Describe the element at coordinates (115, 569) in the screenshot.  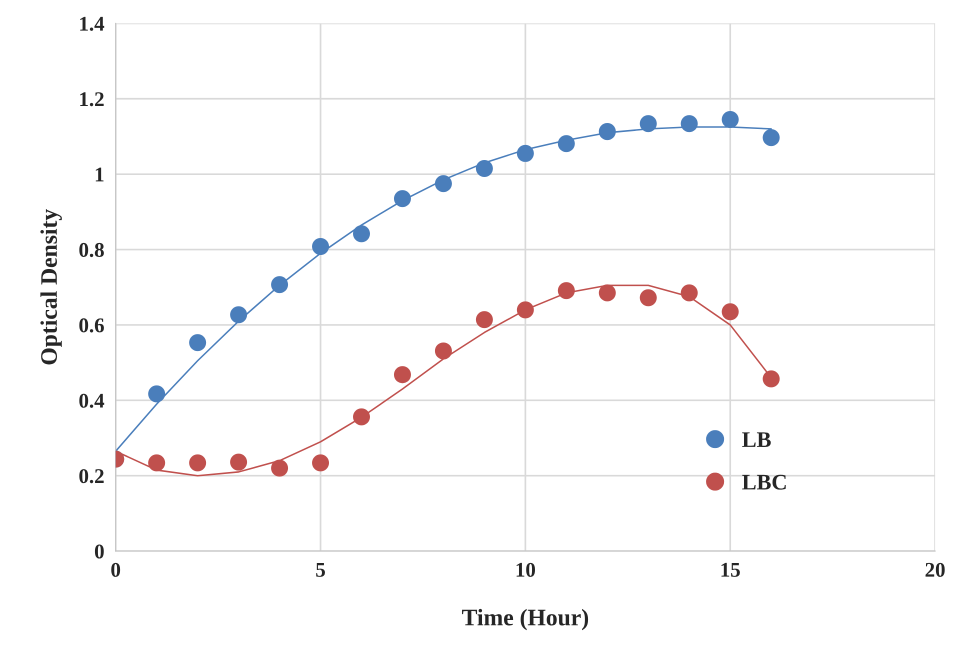
I see `x-tick-label: 0` at that location.